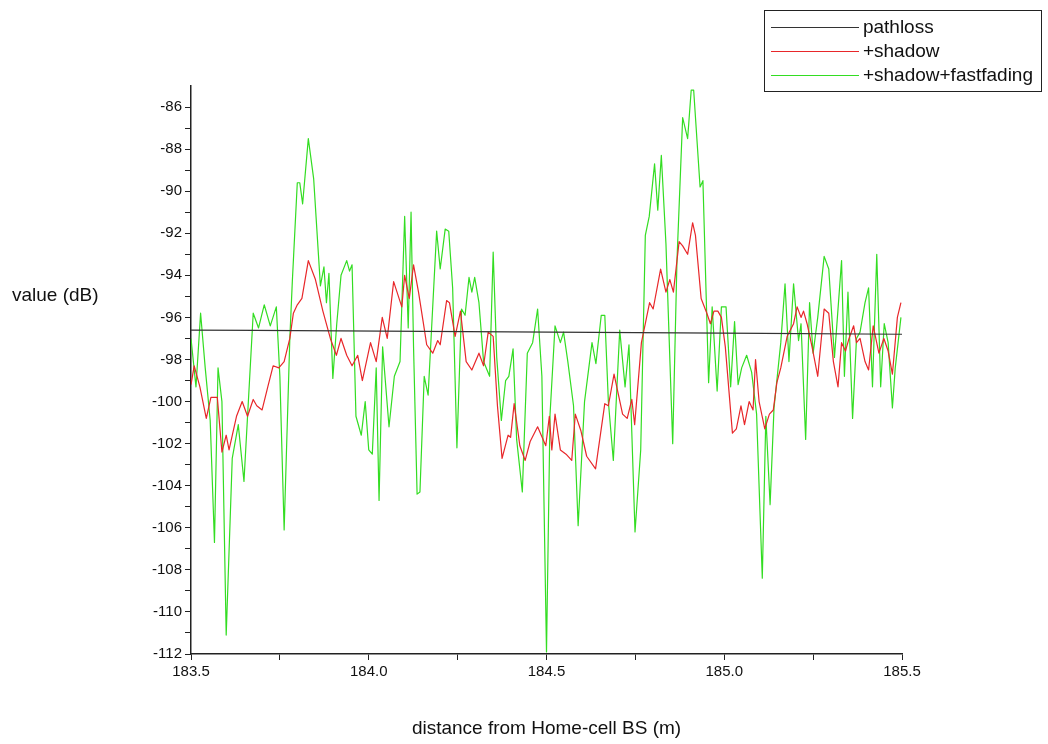  Describe the element at coordinates (166, 442) in the screenshot. I see `y-tick-label: -102` at that location.